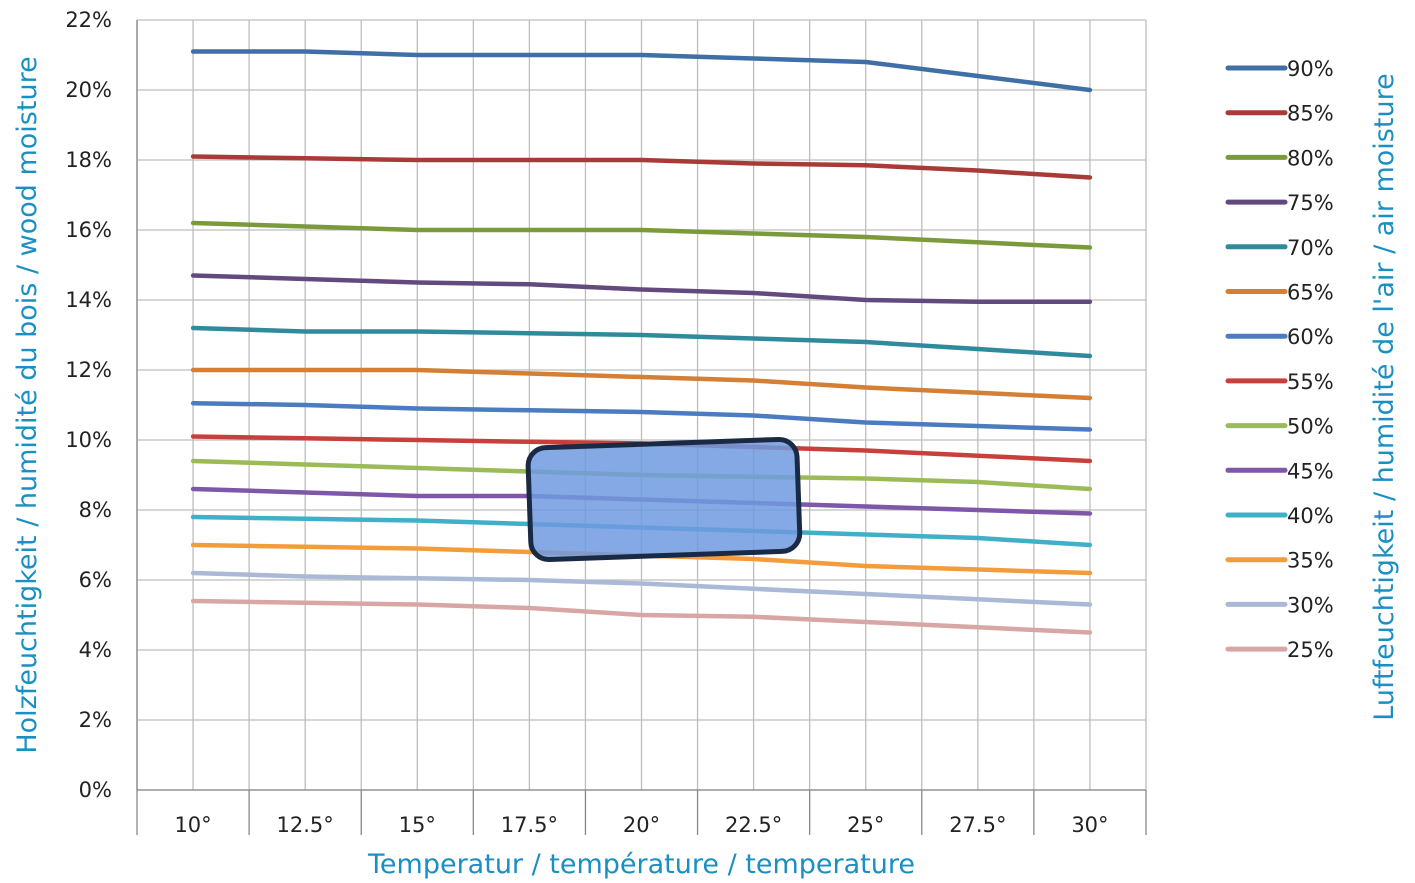  What do you see at coordinates (1310, 69) in the screenshot?
I see `legend-label: 90%` at bounding box center [1310, 69].